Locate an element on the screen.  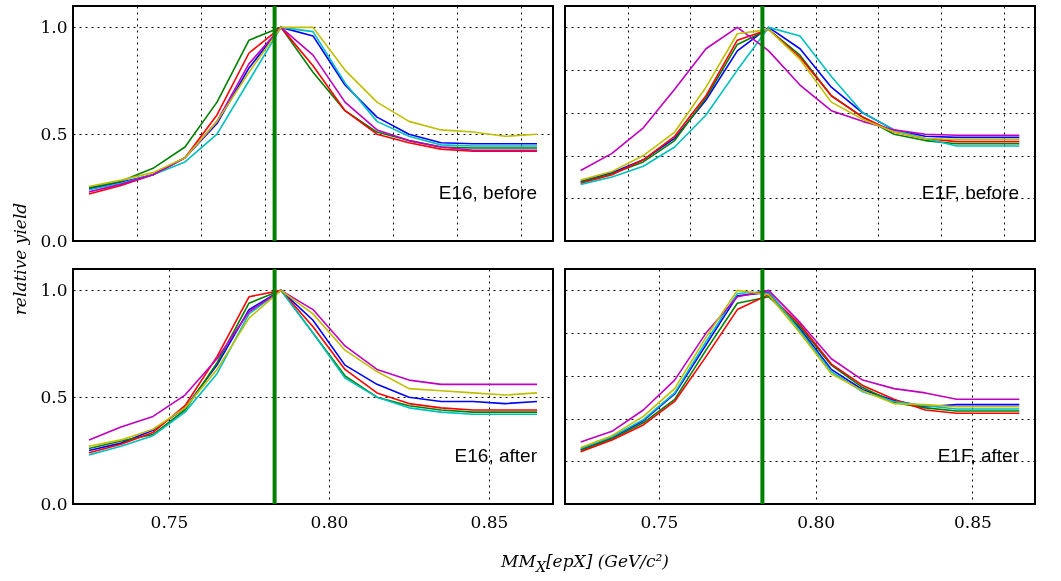
annotation: E1F, before is located at coordinates (970, 192).